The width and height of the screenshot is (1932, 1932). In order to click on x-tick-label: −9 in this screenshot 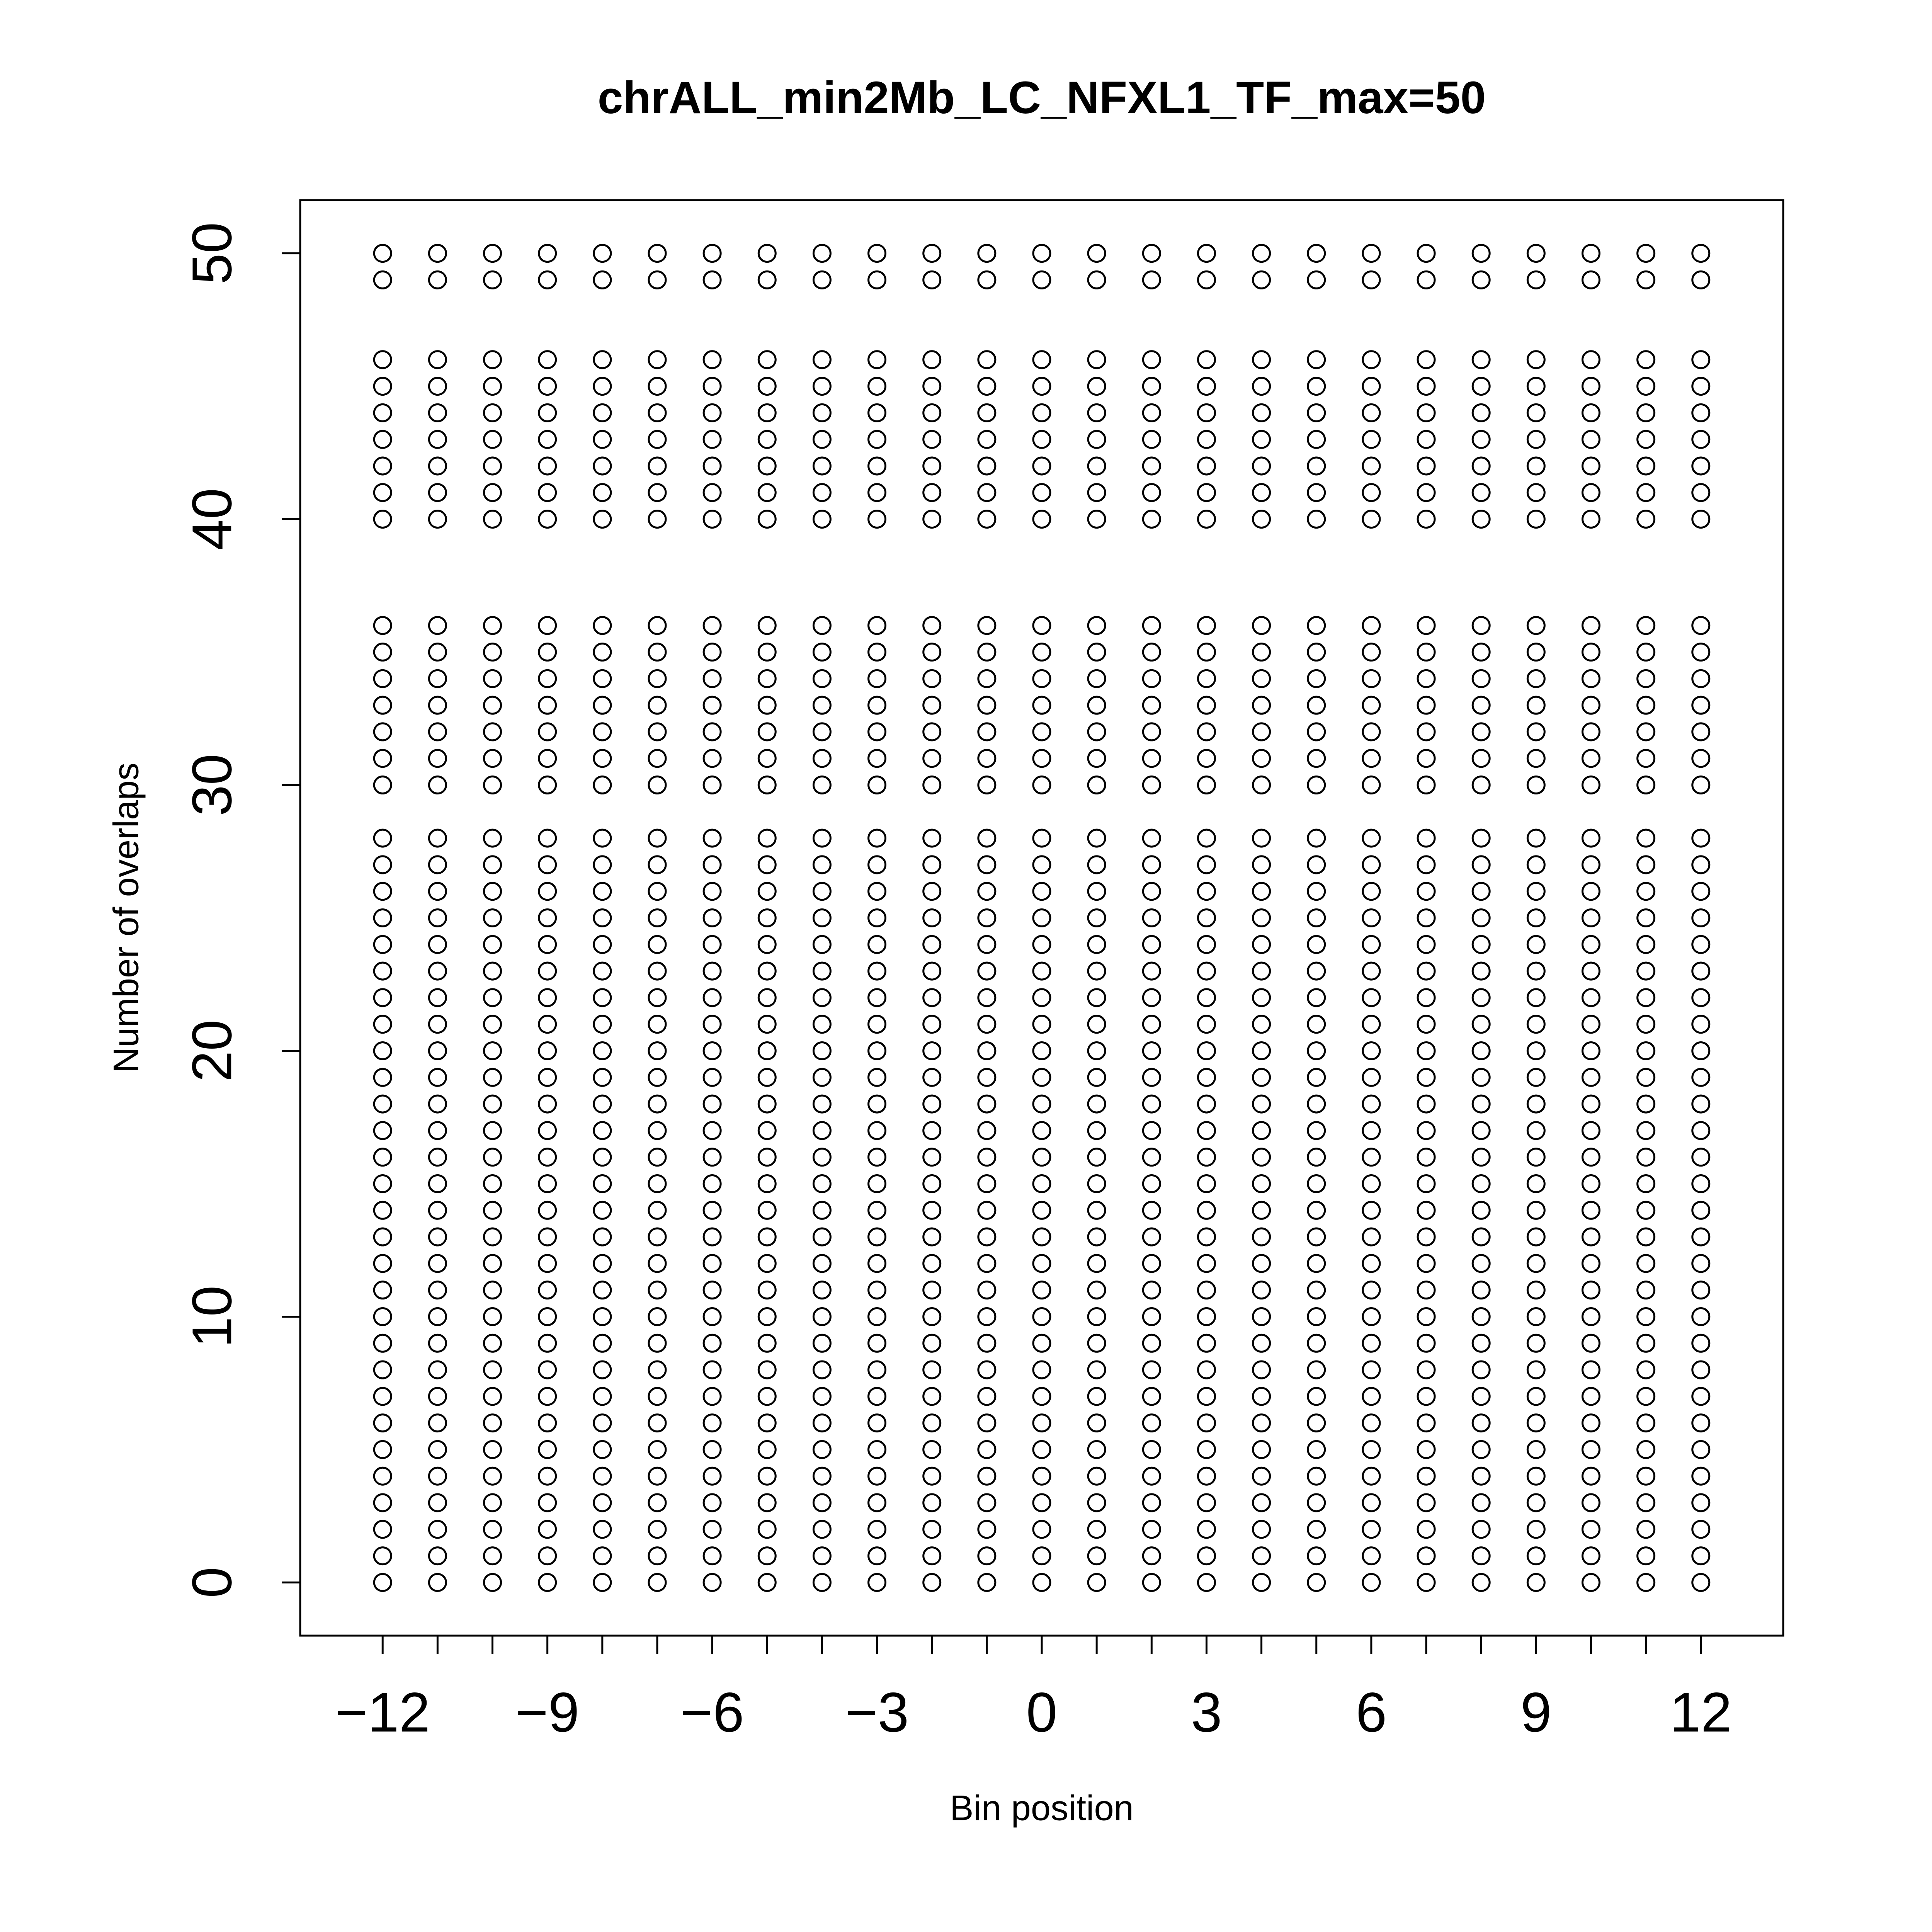, I will do `click(547, 1712)`.